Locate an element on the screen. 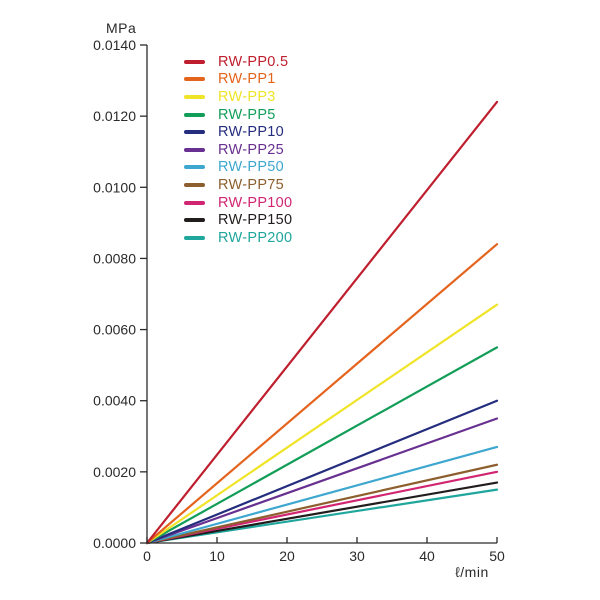  legend-label: RW-PP25 is located at coordinates (251, 149).